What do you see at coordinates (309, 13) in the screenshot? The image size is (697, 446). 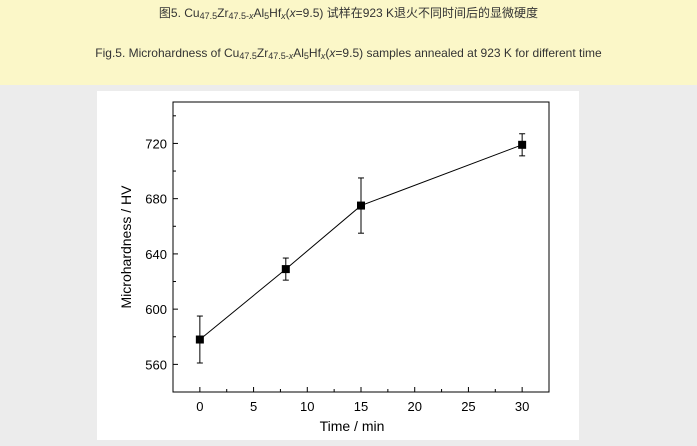 I see `caption-zh-paren-rest: =9.5)` at bounding box center [309, 13].